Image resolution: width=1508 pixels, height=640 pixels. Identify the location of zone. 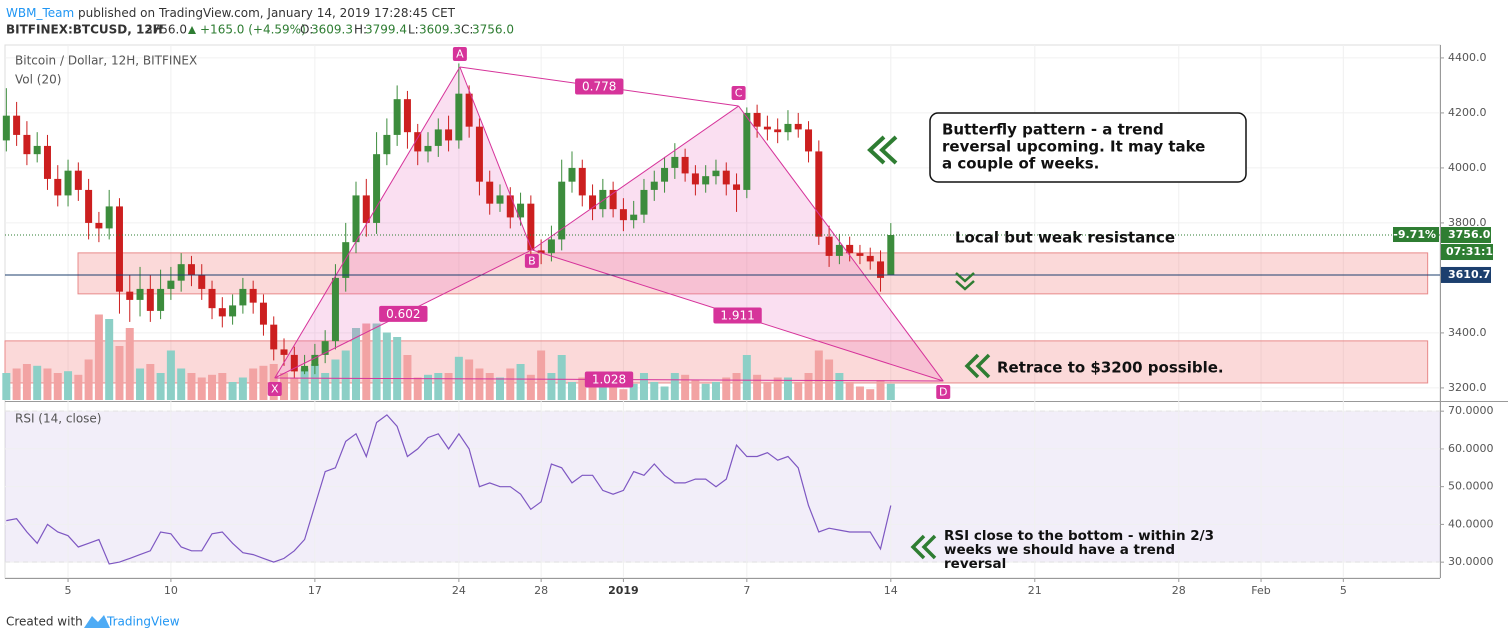
(753, 273).